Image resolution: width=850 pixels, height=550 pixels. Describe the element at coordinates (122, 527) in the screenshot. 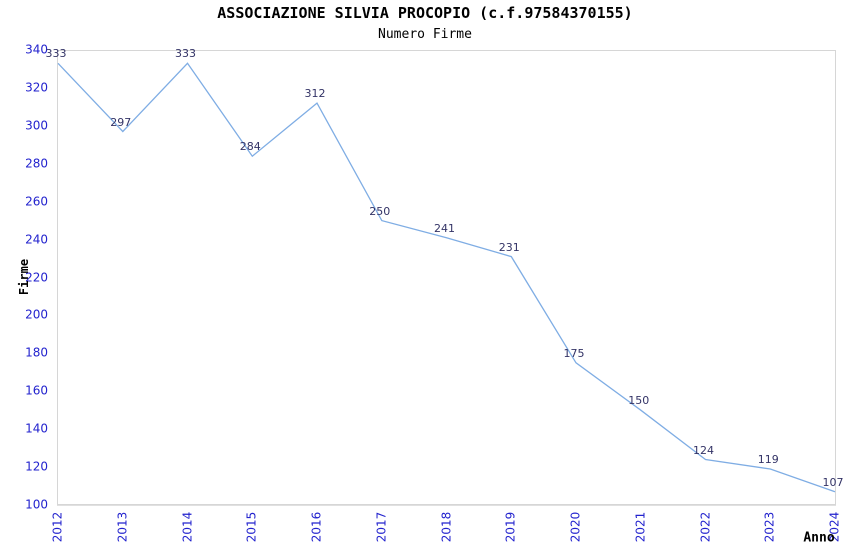

I see `x-tick-label: 2013` at that location.